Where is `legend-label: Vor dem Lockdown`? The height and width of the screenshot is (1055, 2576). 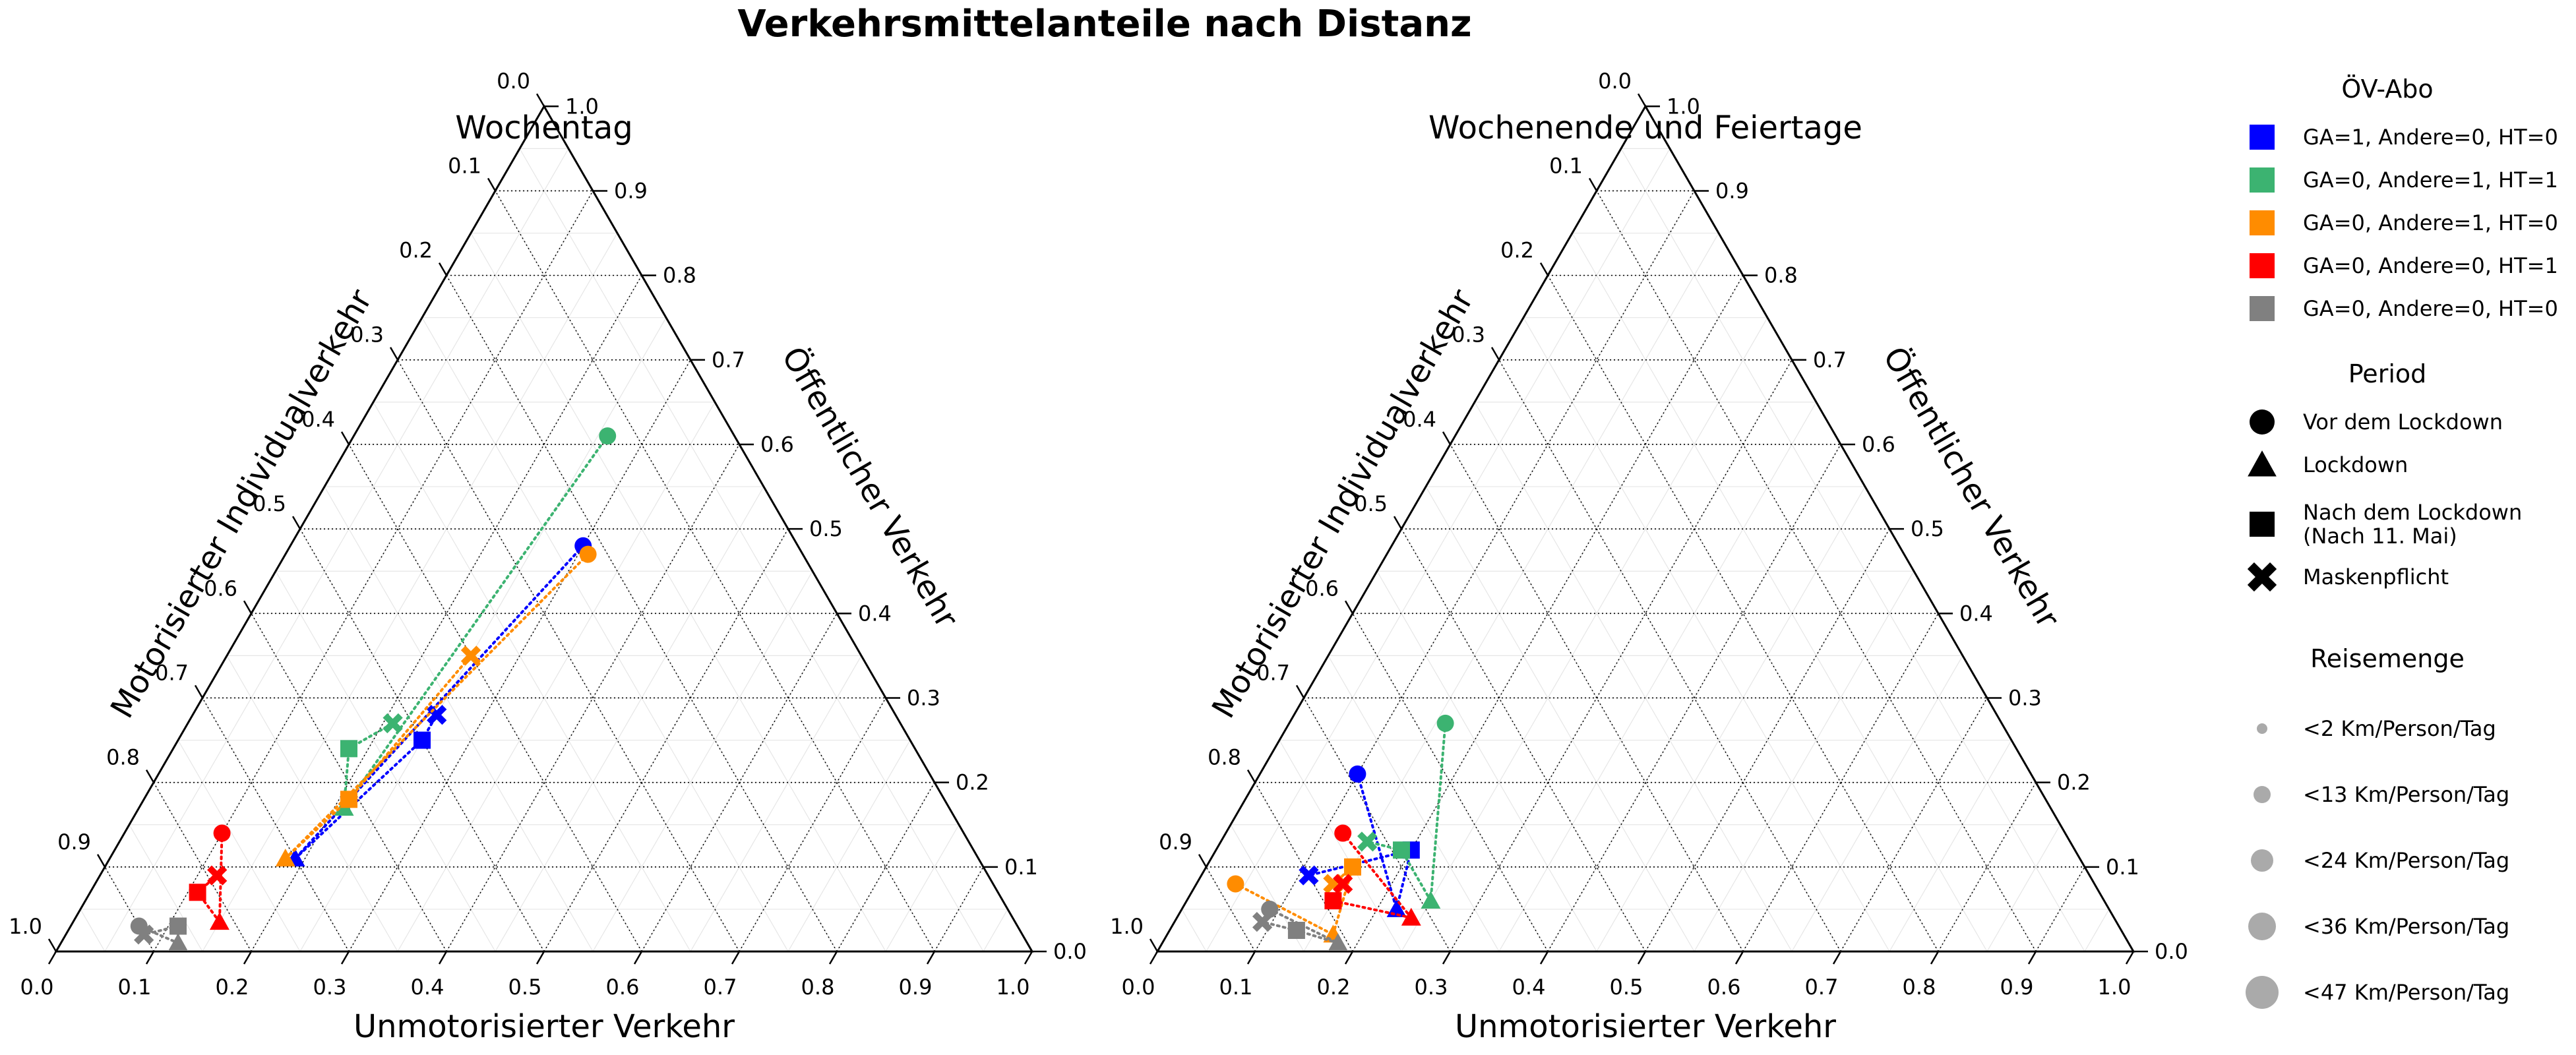
legend-label: Vor dem Lockdown is located at coordinates (2403, 422).